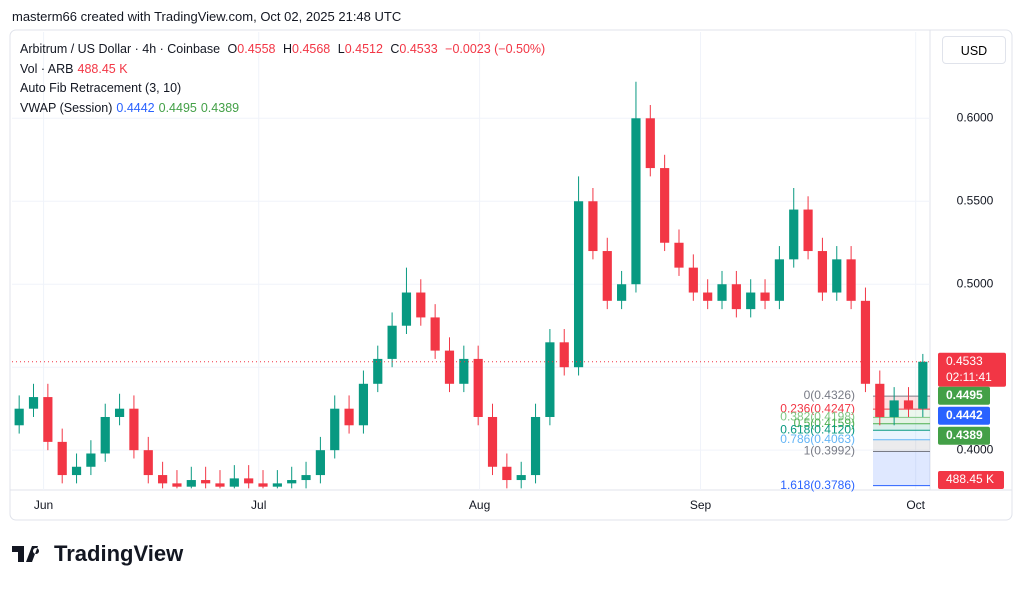 The width and height of the screenshot is (1024, 590). I want to click on vwap-value: 0.4495, so click(177, 107).